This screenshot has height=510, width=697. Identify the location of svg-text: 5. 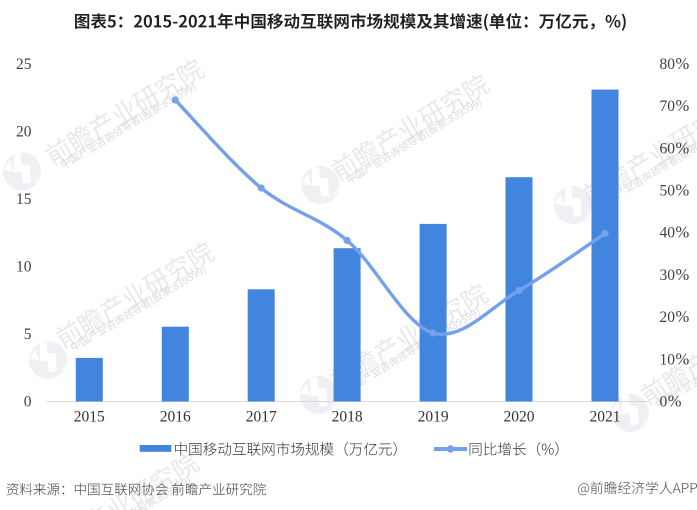
(28, 334).